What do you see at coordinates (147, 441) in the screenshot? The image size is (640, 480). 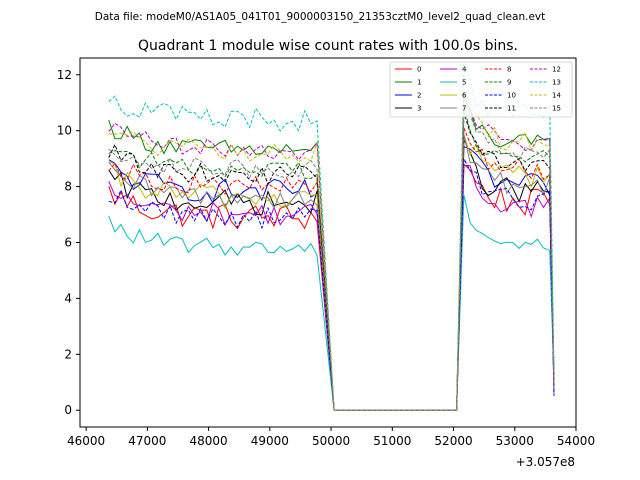 I see `x-tick-label: 47000` at bounding box center [147, 441].